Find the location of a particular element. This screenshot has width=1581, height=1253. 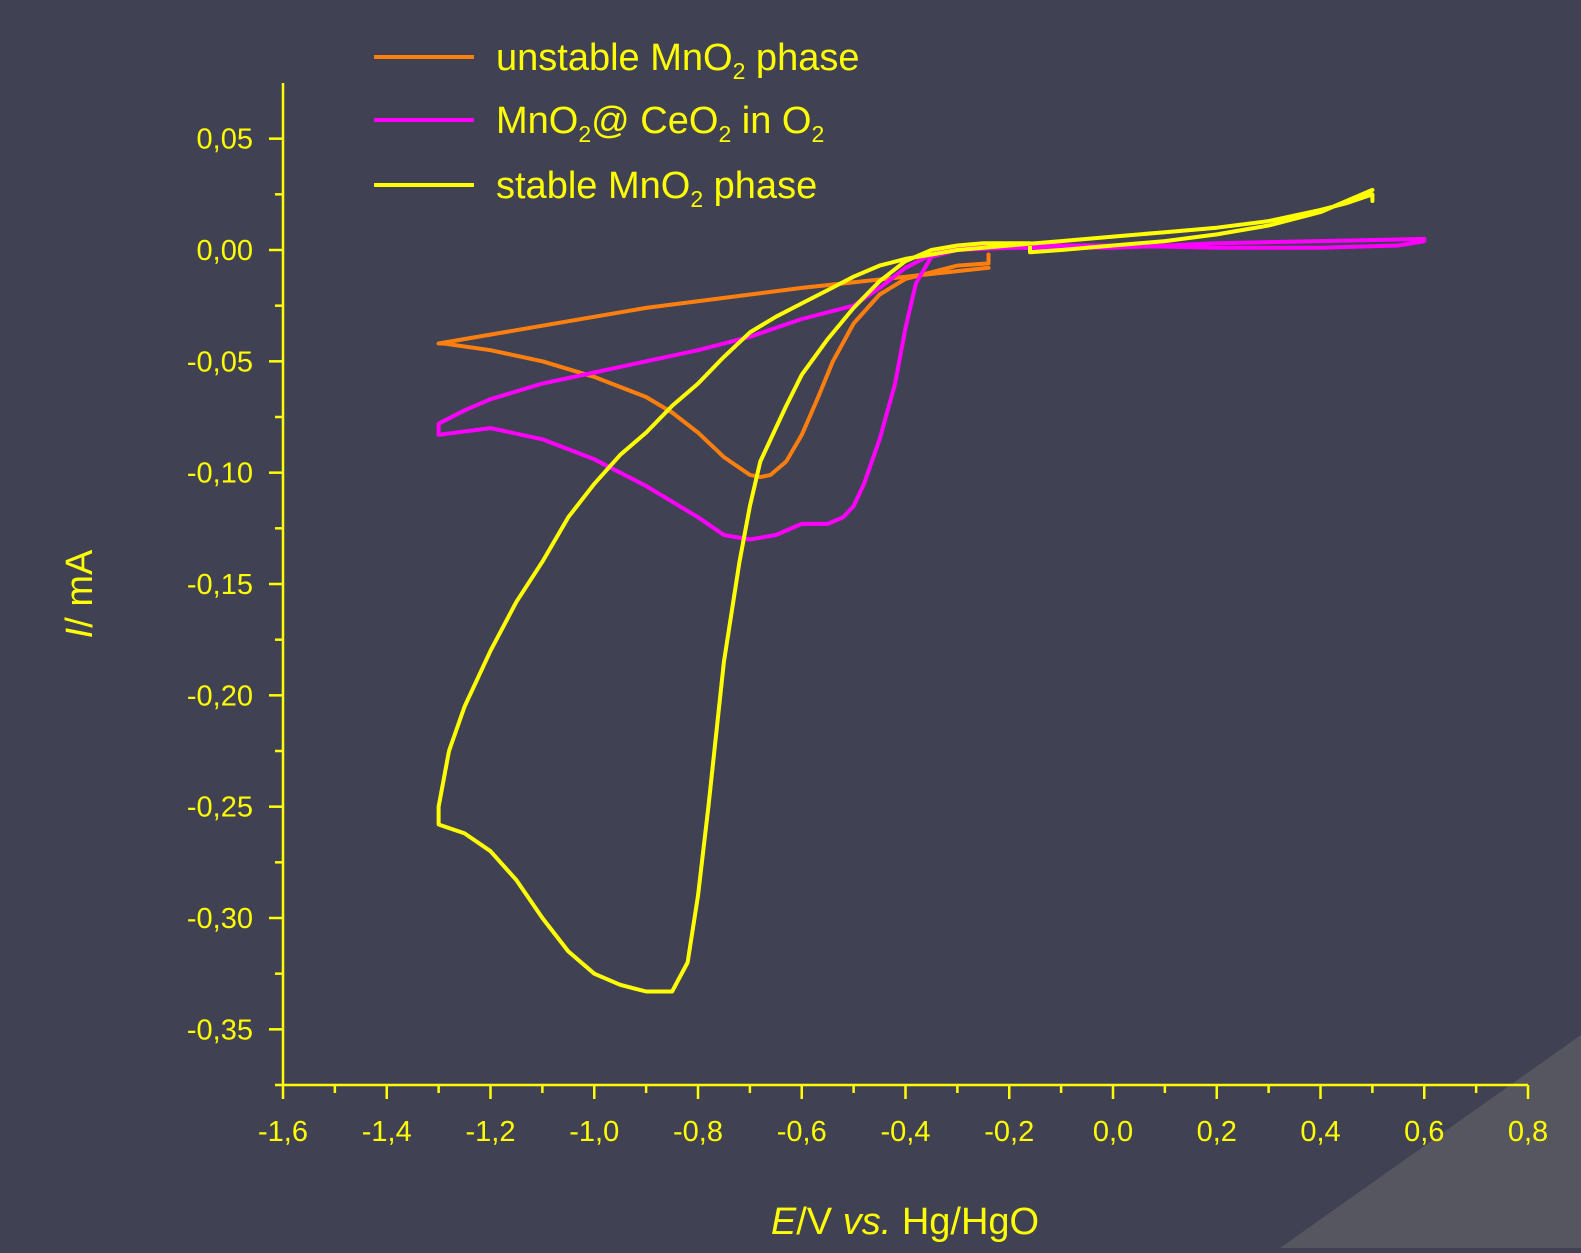

y-tick-label: 0,05 is located at coordinates (225, 140).